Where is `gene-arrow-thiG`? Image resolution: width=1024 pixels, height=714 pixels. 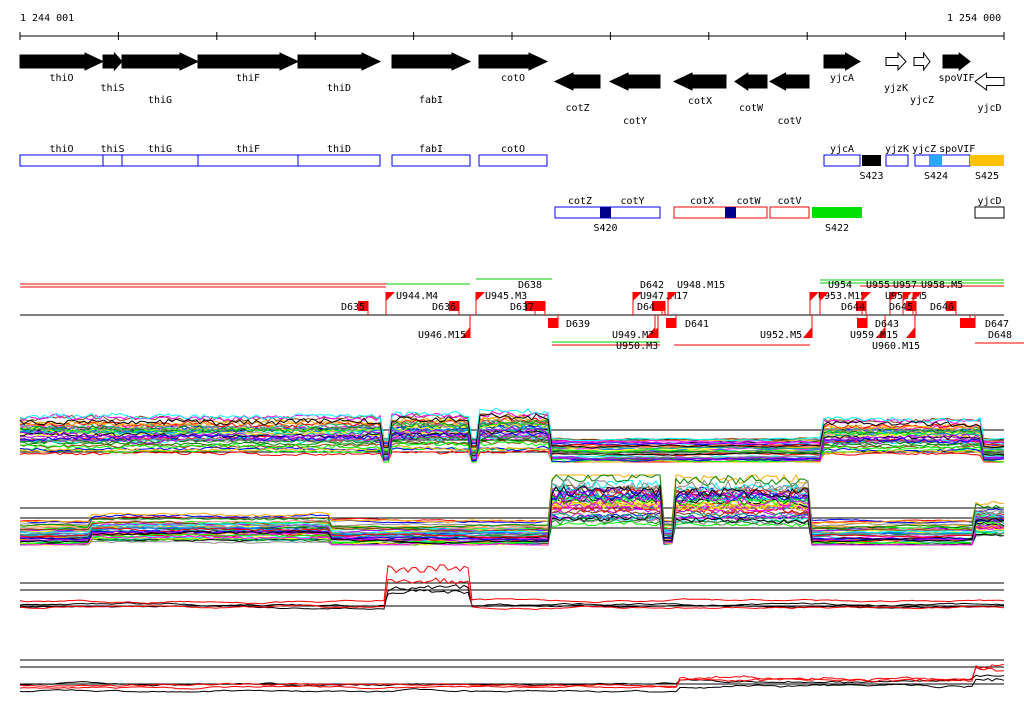
gene-arrow-thiG is located at coordinates (160, 61).